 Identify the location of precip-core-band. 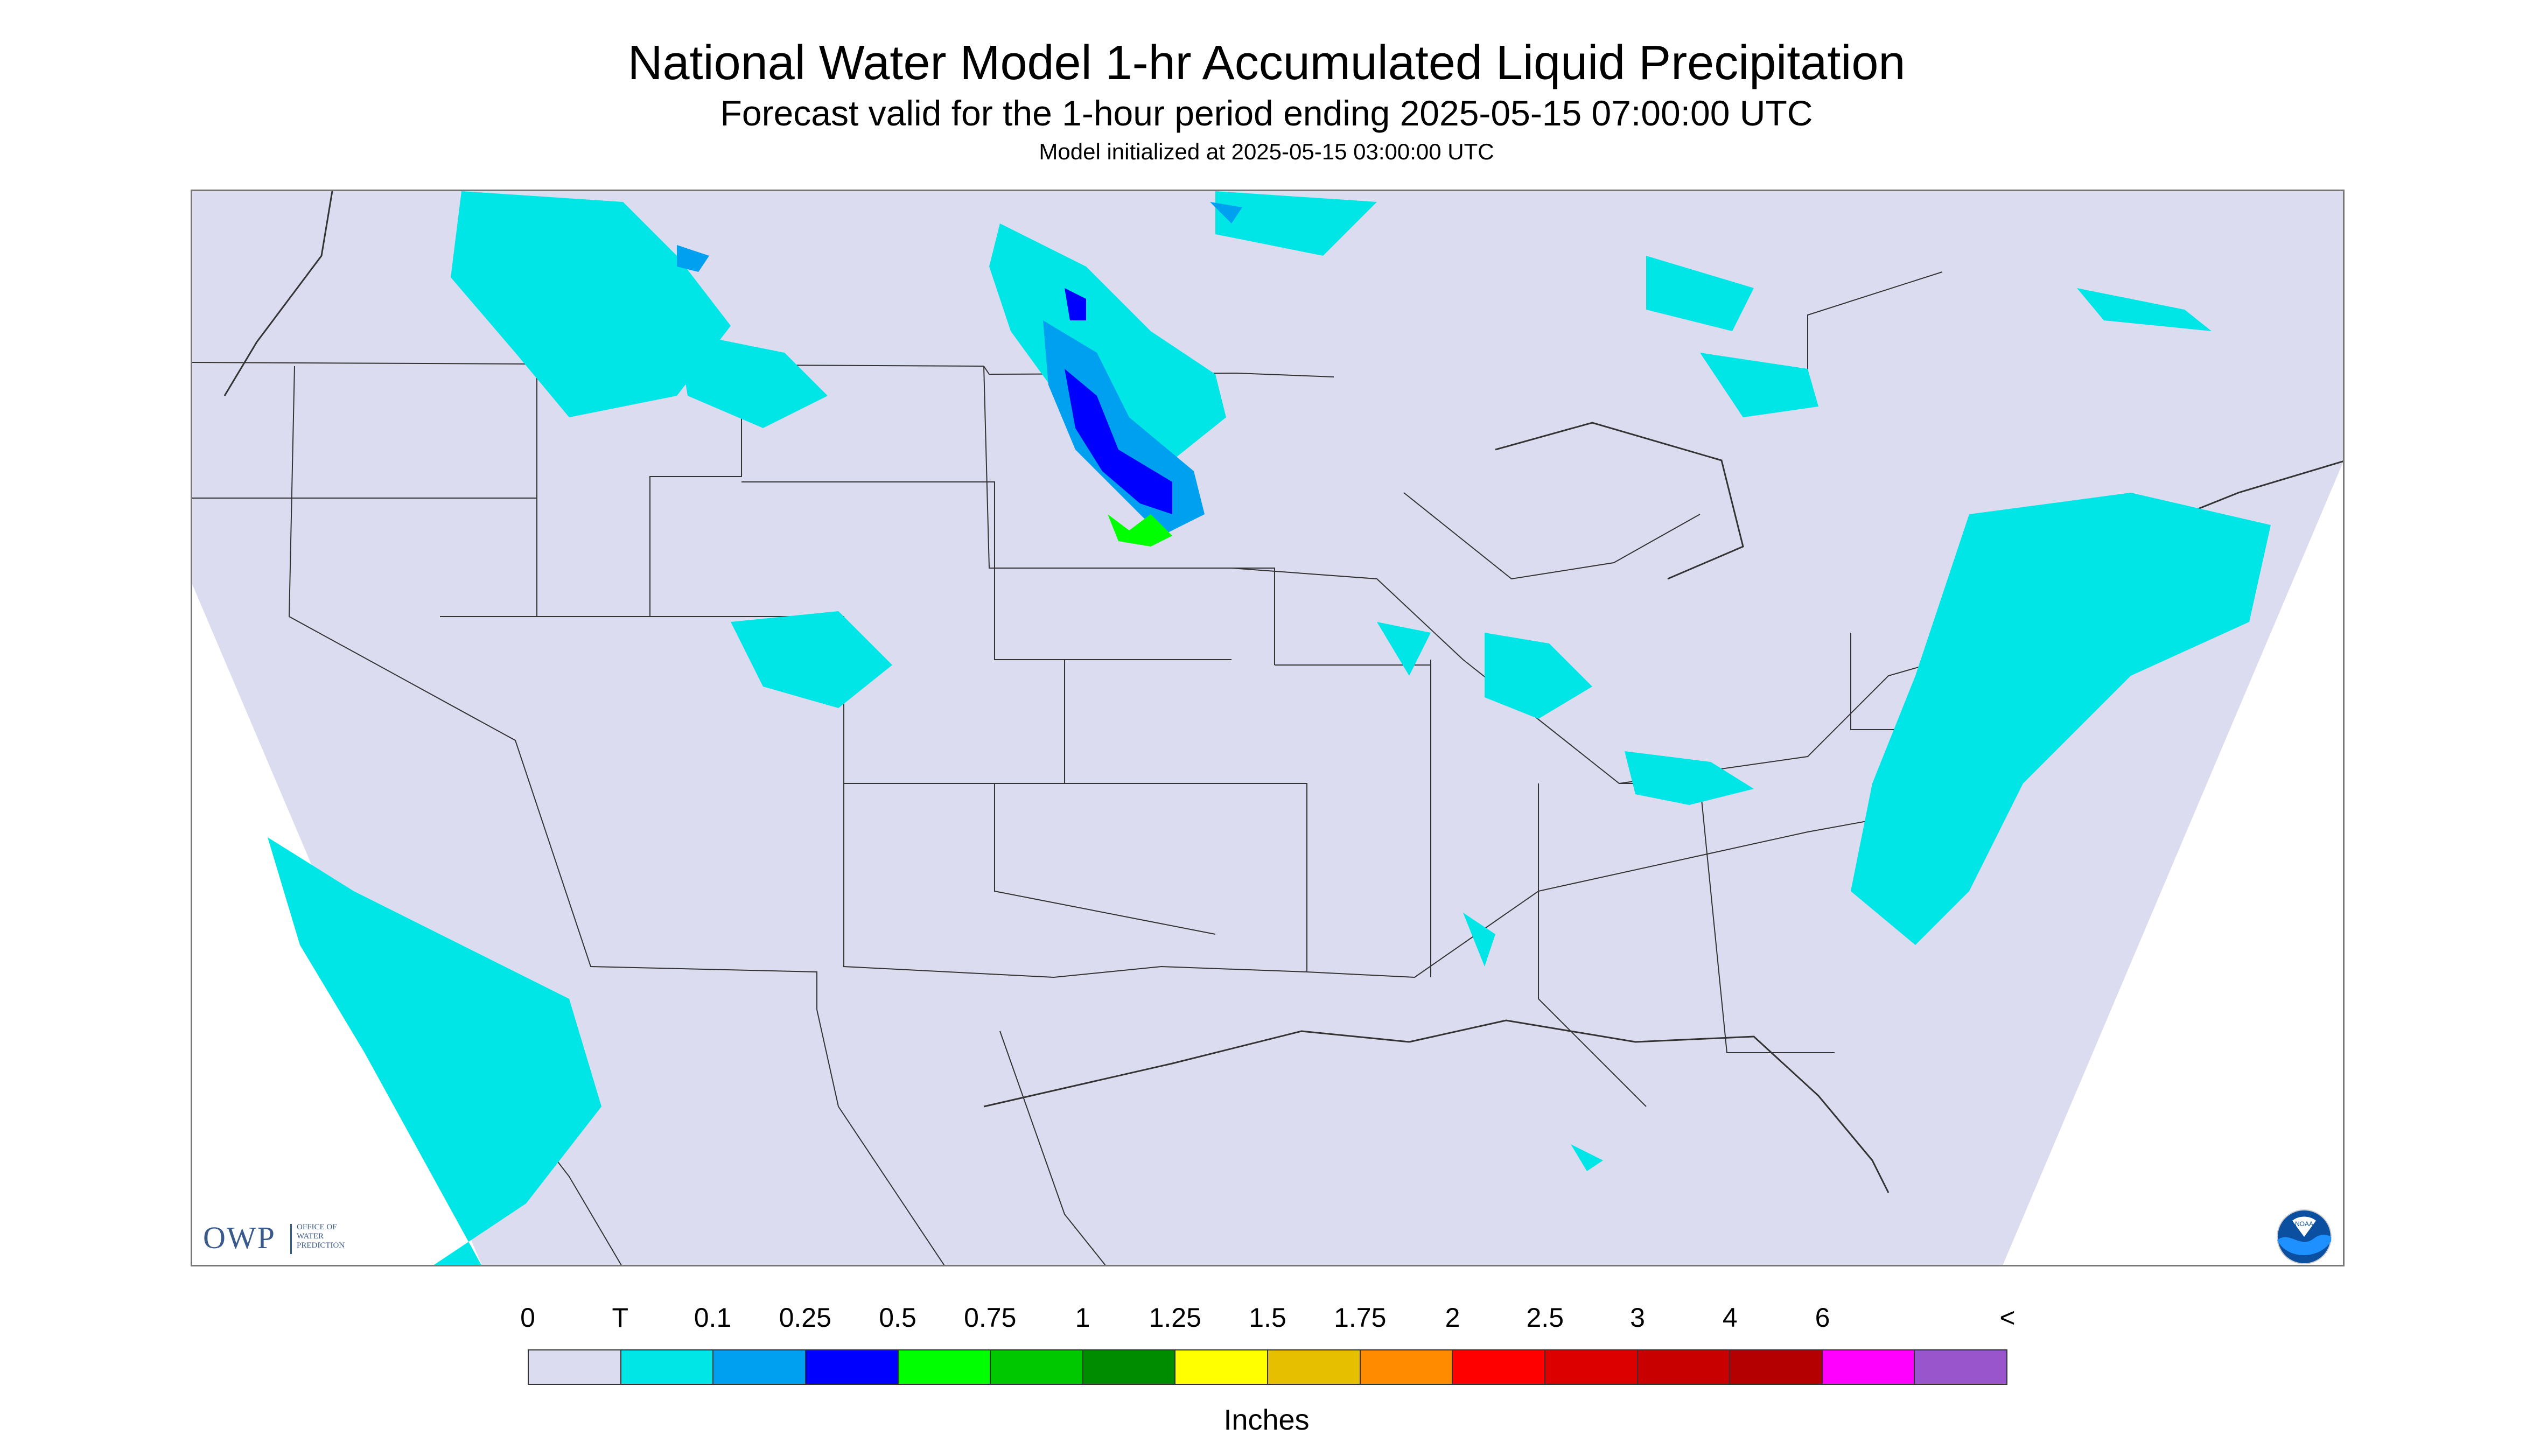
(959, 374).